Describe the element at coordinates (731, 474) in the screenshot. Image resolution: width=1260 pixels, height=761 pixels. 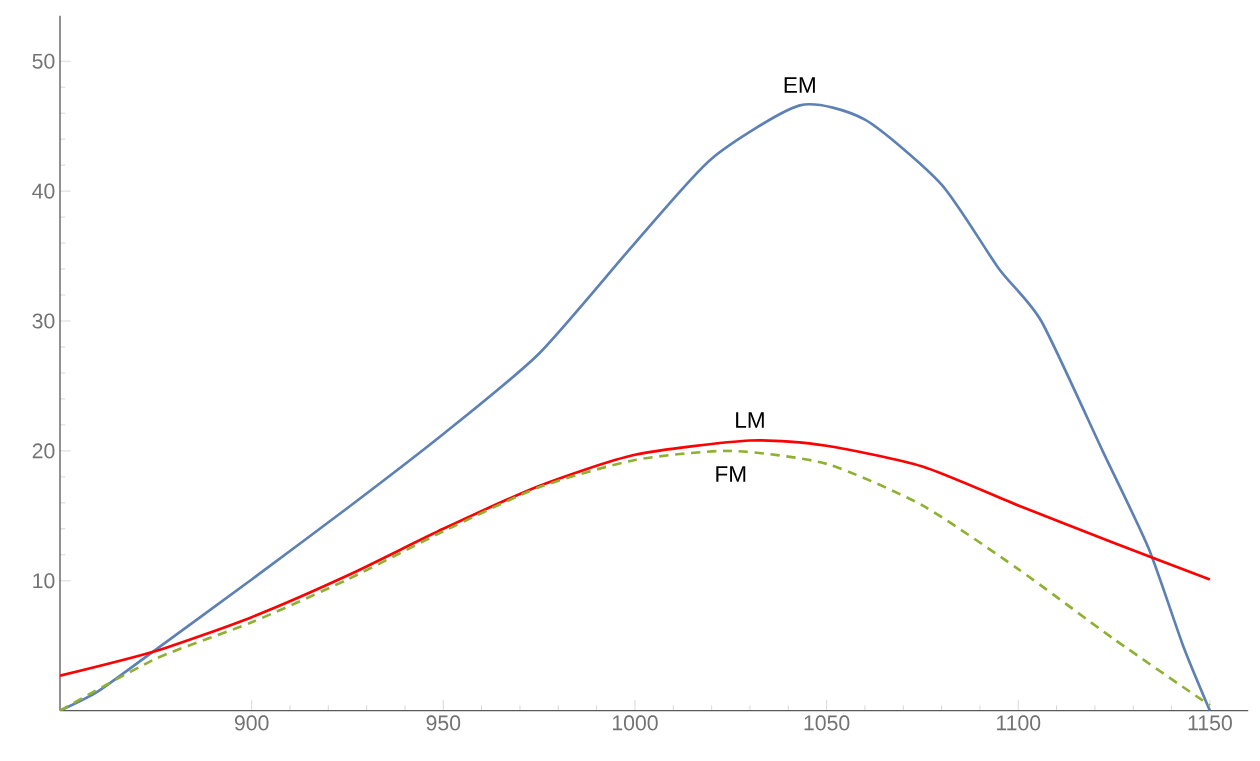
I see `series-label: FM` at that location.